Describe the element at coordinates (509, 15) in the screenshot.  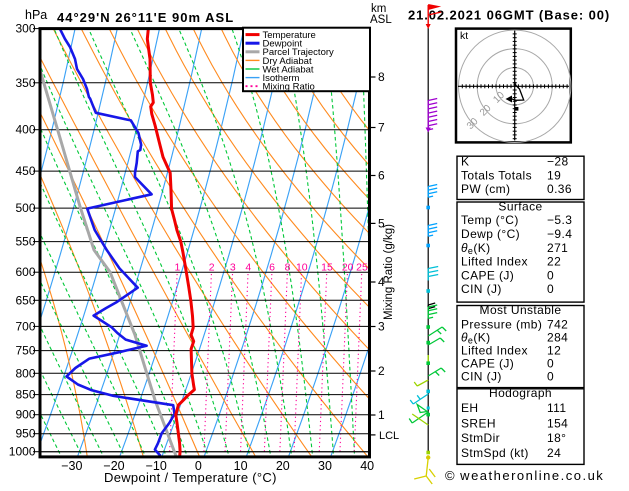
I see `svg-text: 21.02.2021 06GMT (Base: 00)` at that location.